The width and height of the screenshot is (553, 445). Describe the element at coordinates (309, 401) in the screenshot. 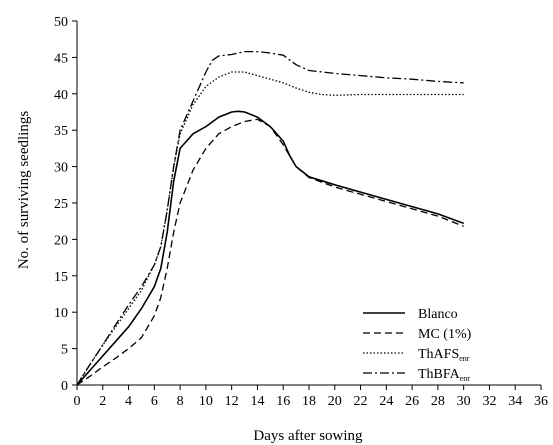

I see `x-tick-label: 18` at that location.